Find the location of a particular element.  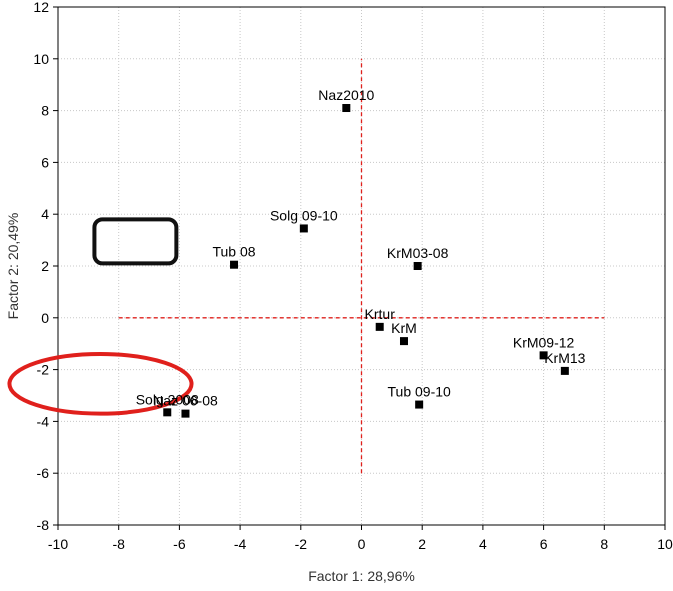

highlight-rounded-rectangle is located at coordinates (135, 241).